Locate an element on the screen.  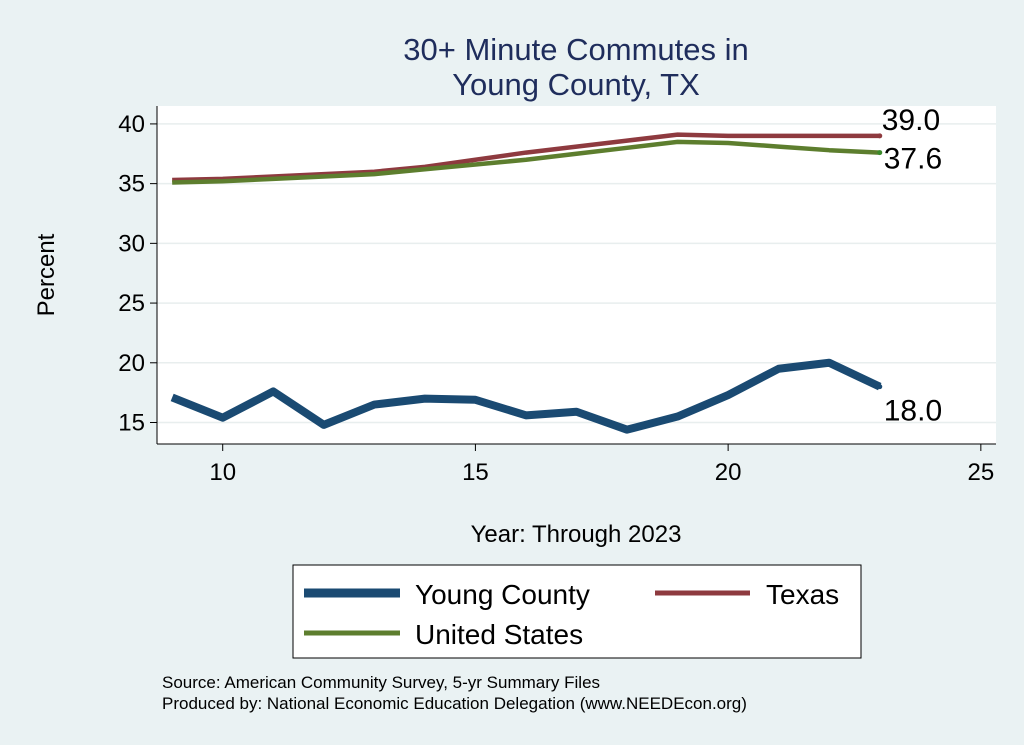
y-tick-label: 25 is located at coordinates (131, 303).